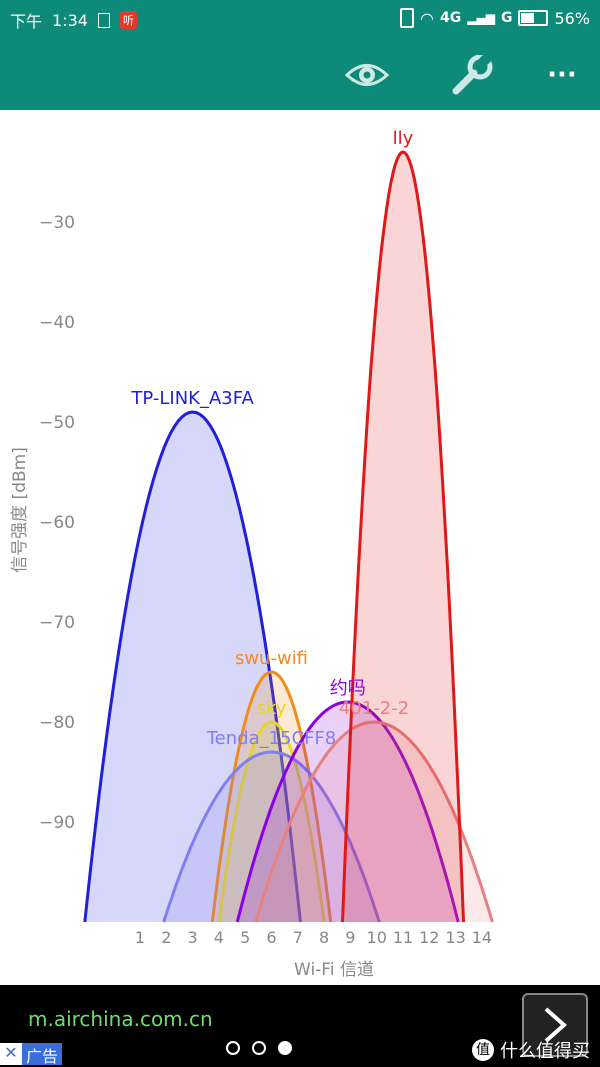 This screenshot has height=1067, width=600. I want to click on listen-app-icon: 听, so click(128, 20).